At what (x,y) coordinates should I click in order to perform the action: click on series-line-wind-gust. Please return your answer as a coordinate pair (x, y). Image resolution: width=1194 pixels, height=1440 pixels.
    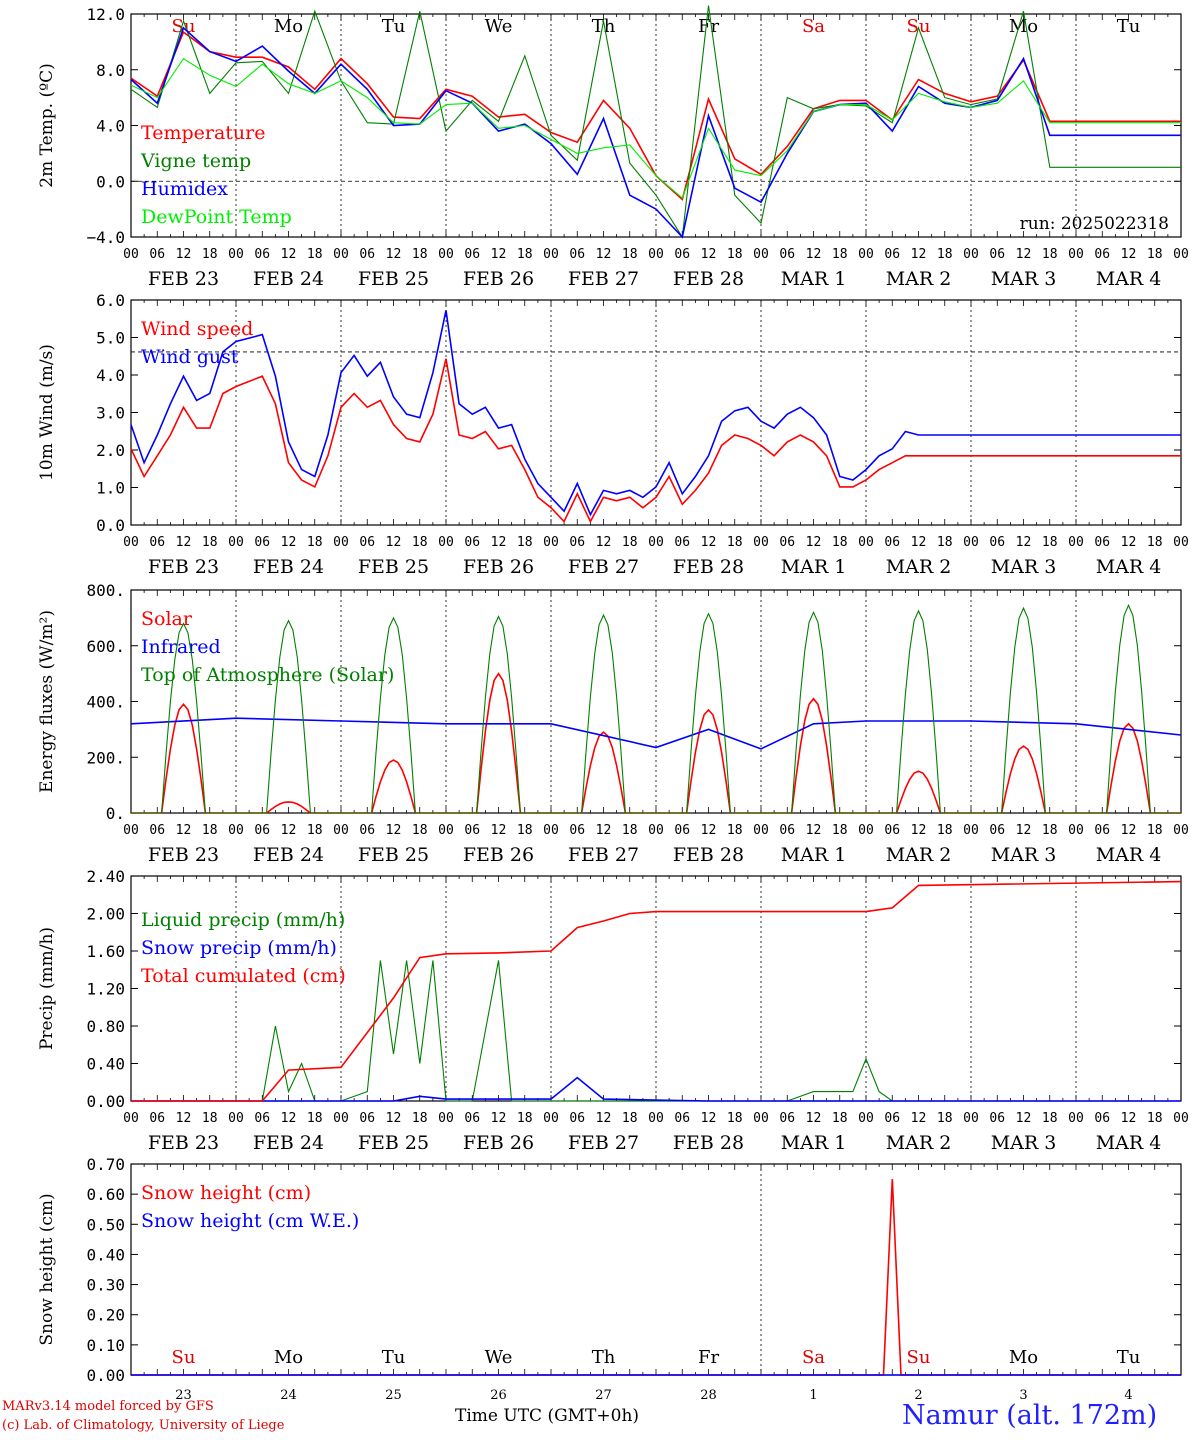
    Looking at the image, I should click on (655, 413).